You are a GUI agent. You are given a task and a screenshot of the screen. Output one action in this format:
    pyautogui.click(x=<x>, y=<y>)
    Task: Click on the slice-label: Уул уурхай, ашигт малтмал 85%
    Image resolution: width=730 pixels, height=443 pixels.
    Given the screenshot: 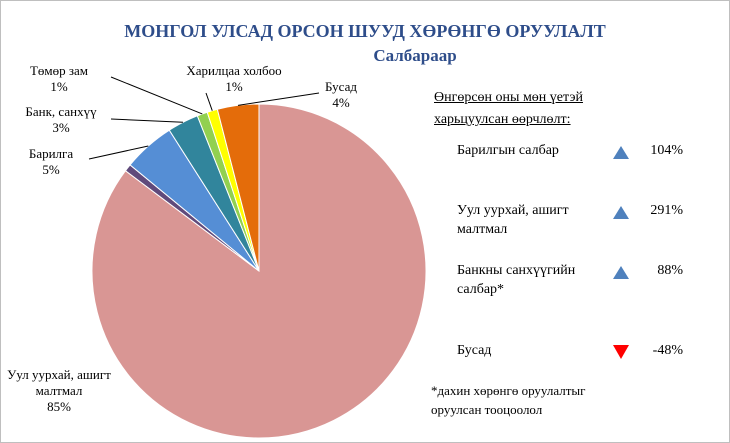 What is the action you would take?
    pyautogui.click(x=59, y=391)
    